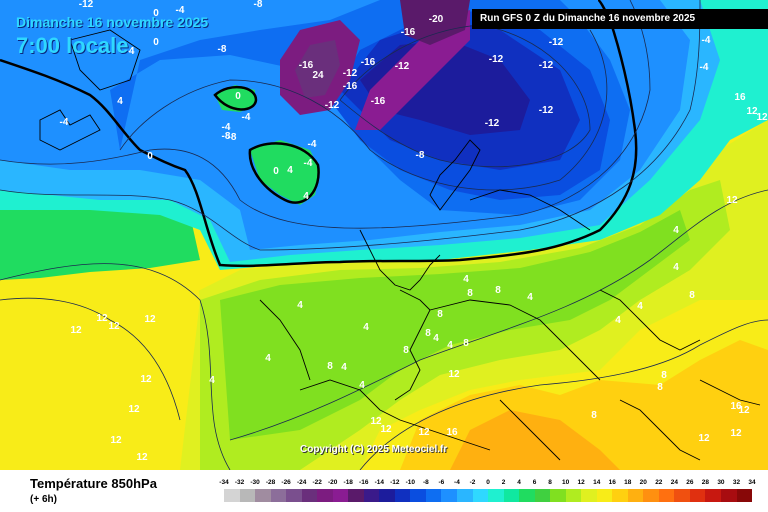 Image resolution: width=768 pixels, height=512 pixels. Describe the element at coordinates (736, 482) in the screenshot. I see `scale-tick: 32` at that location.